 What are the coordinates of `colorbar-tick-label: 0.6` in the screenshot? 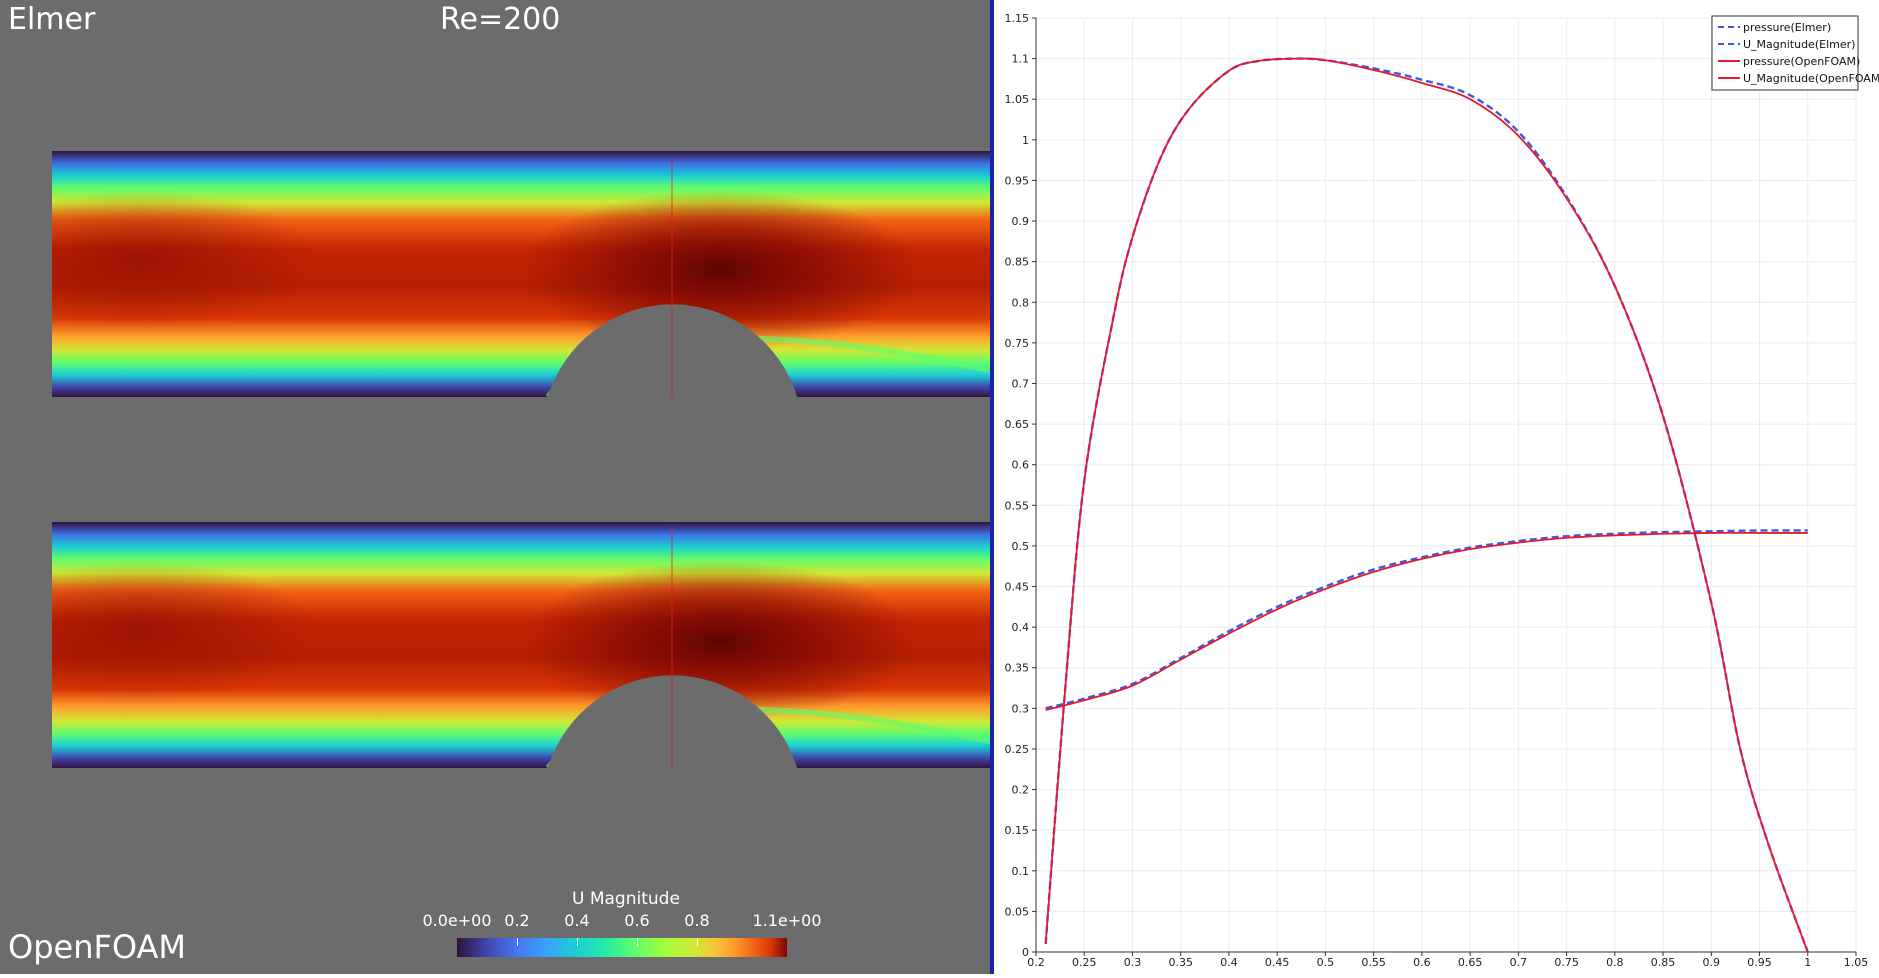 It's located at (637, 920).